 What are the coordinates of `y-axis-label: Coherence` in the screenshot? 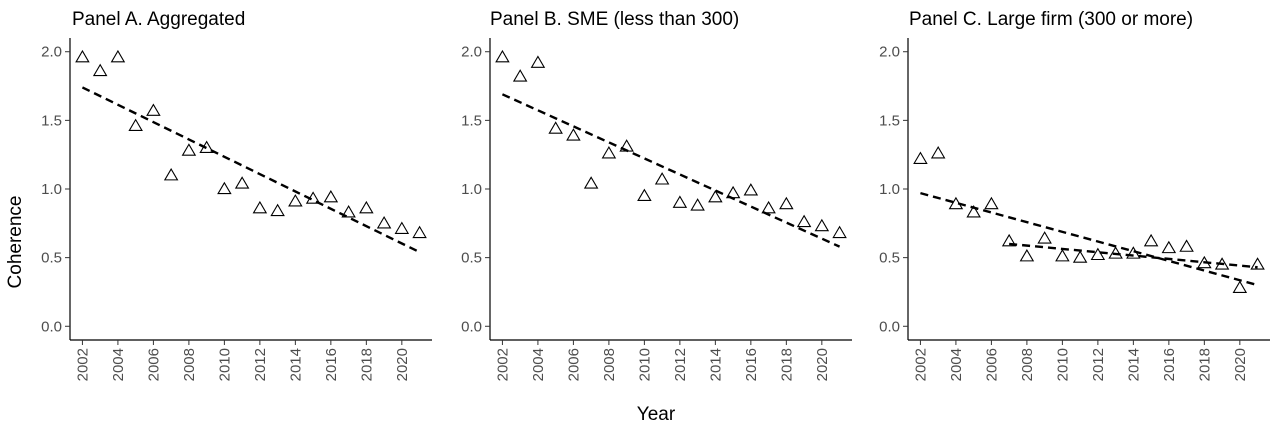 It's located at (15, 242).